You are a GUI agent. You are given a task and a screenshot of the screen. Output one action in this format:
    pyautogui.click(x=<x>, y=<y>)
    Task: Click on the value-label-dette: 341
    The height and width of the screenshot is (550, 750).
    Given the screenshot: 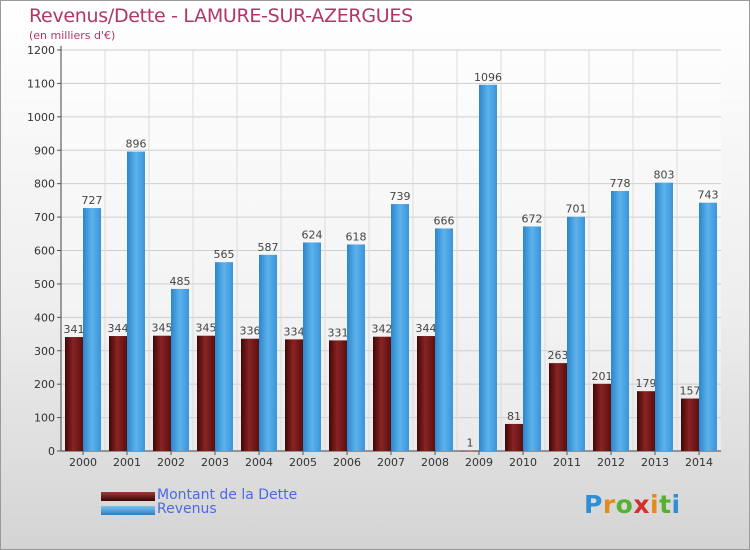 What is the action you would take?
    pyautogui.click(x=74, y=329)
    